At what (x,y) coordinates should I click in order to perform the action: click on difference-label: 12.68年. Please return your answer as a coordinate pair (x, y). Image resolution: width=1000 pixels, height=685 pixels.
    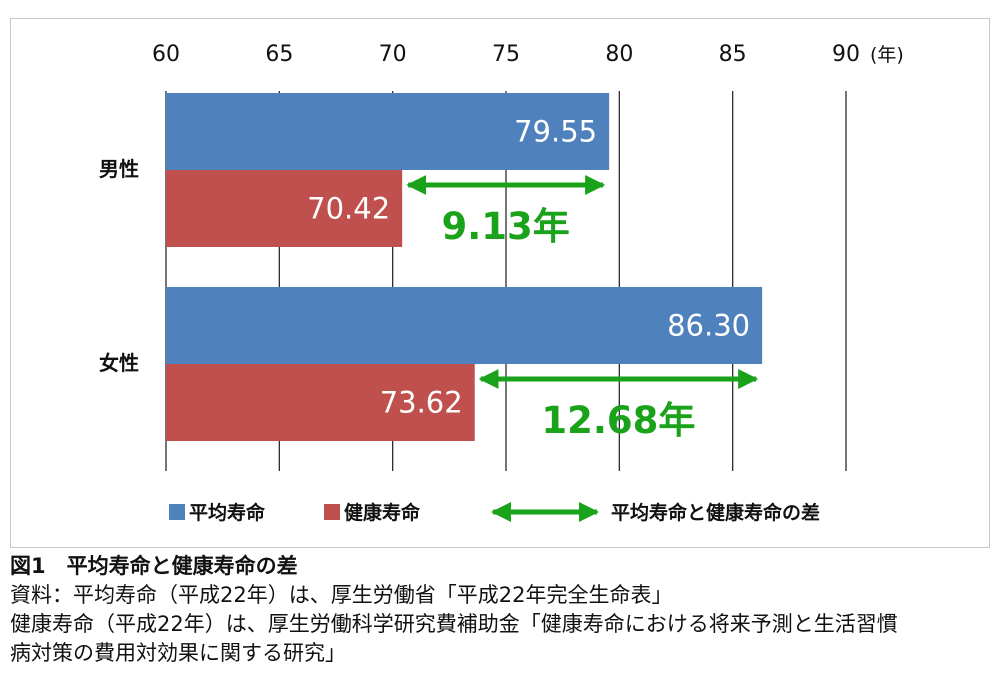
    Looking at the image, I should click on (618, 420).